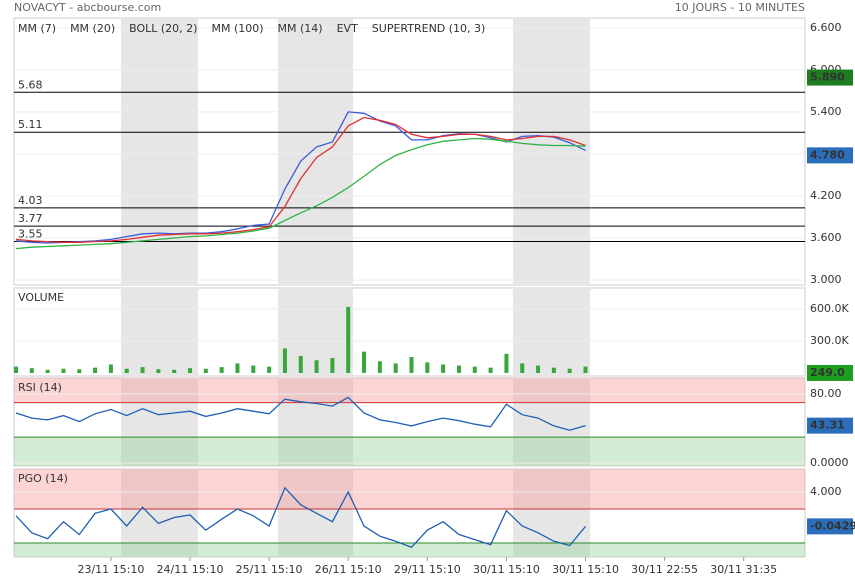 The image size is (855, 580). I want to click on y-tick-label: 3.000, so click(826, 279).